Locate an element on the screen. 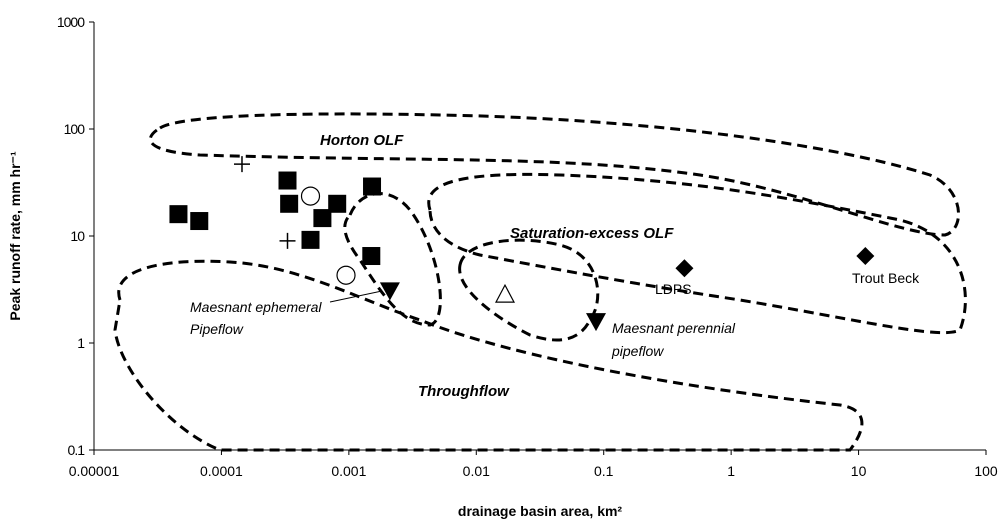 Image resolution: width=1004 pixels, height=530 pixels. x-tick-label: 0.00001 is located at coordinates (94, 471).